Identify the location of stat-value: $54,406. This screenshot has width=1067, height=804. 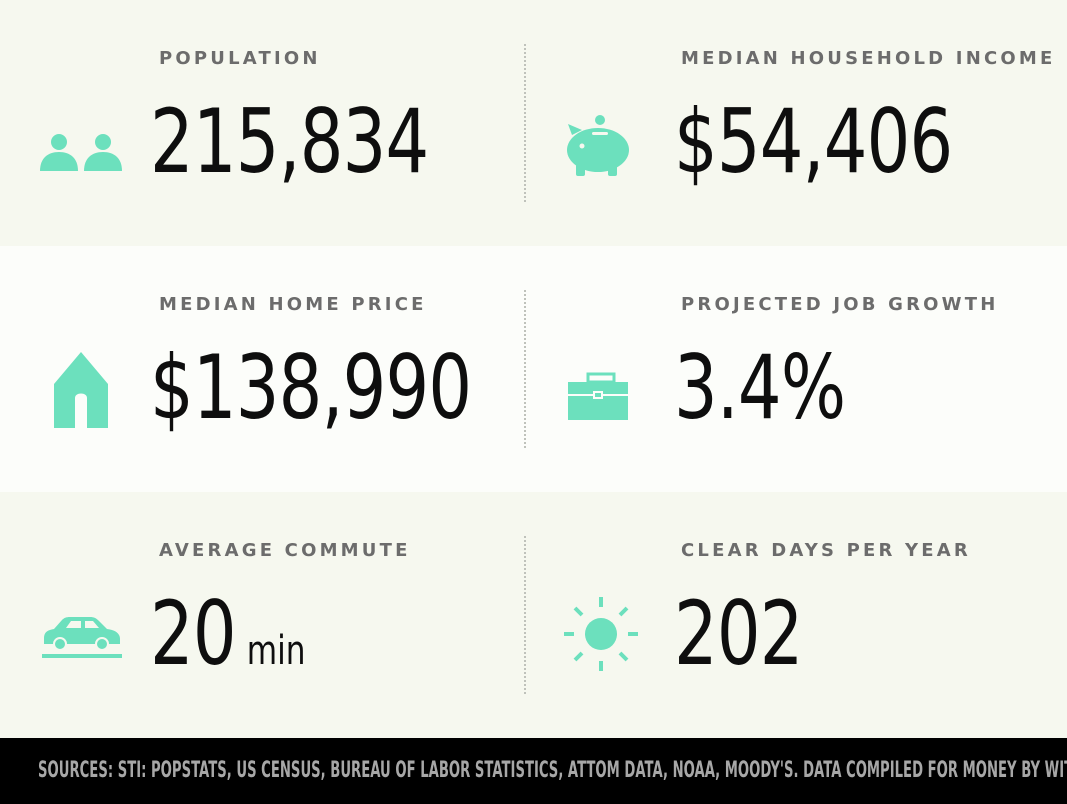
(813, 141).